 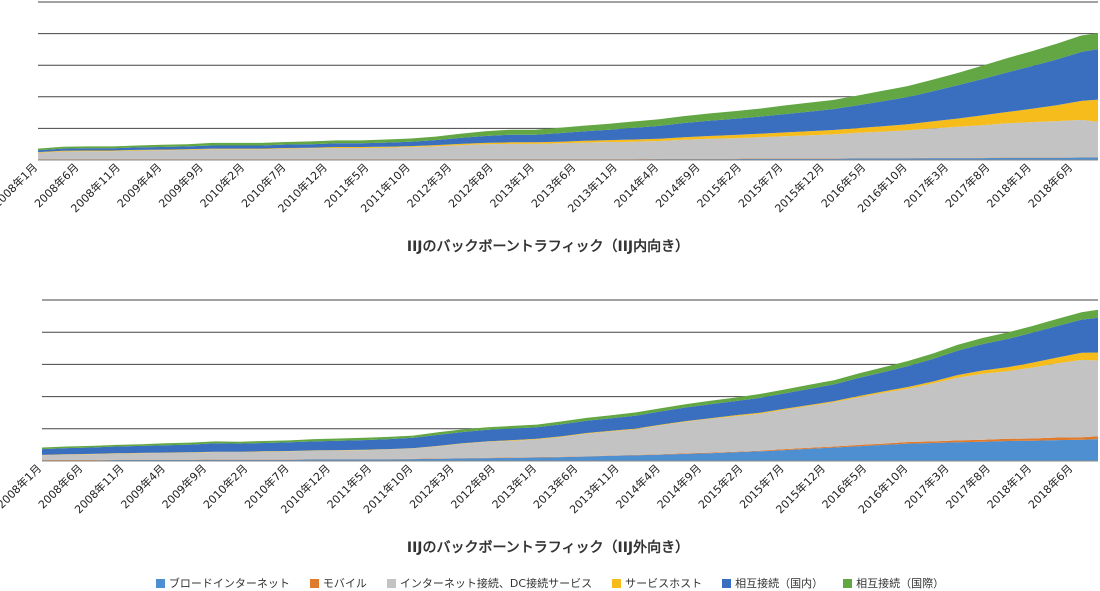 I want to click on legend-swatch-internet-dc, so click(x=391, y=583).